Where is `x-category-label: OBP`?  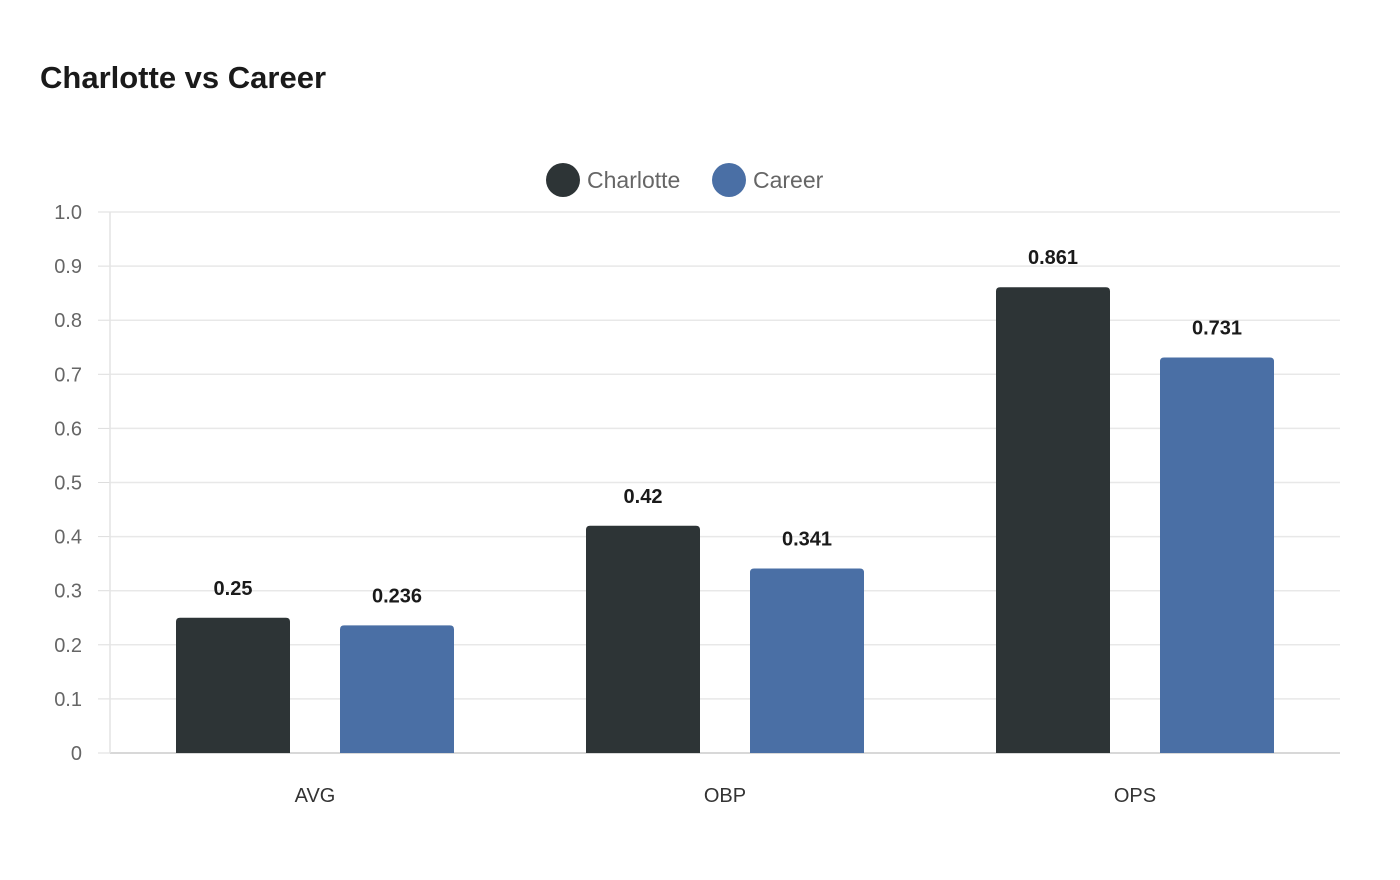 x-category-label: OBP is located at coordinates (725, 796).